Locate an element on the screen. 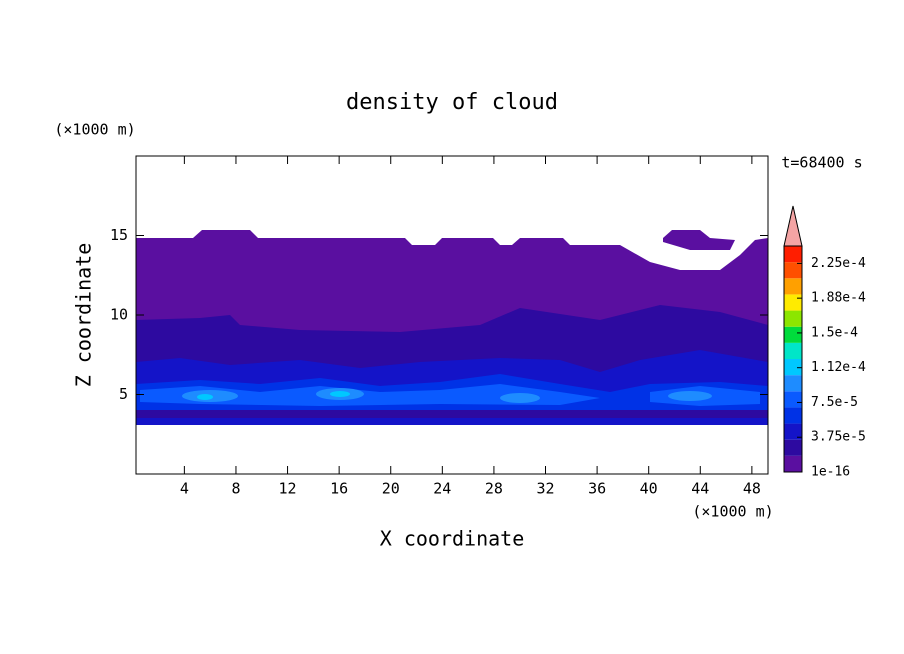 The height and width of the screenshot is (654, 904). colorbar-extension is located at coordinates (793, 226).